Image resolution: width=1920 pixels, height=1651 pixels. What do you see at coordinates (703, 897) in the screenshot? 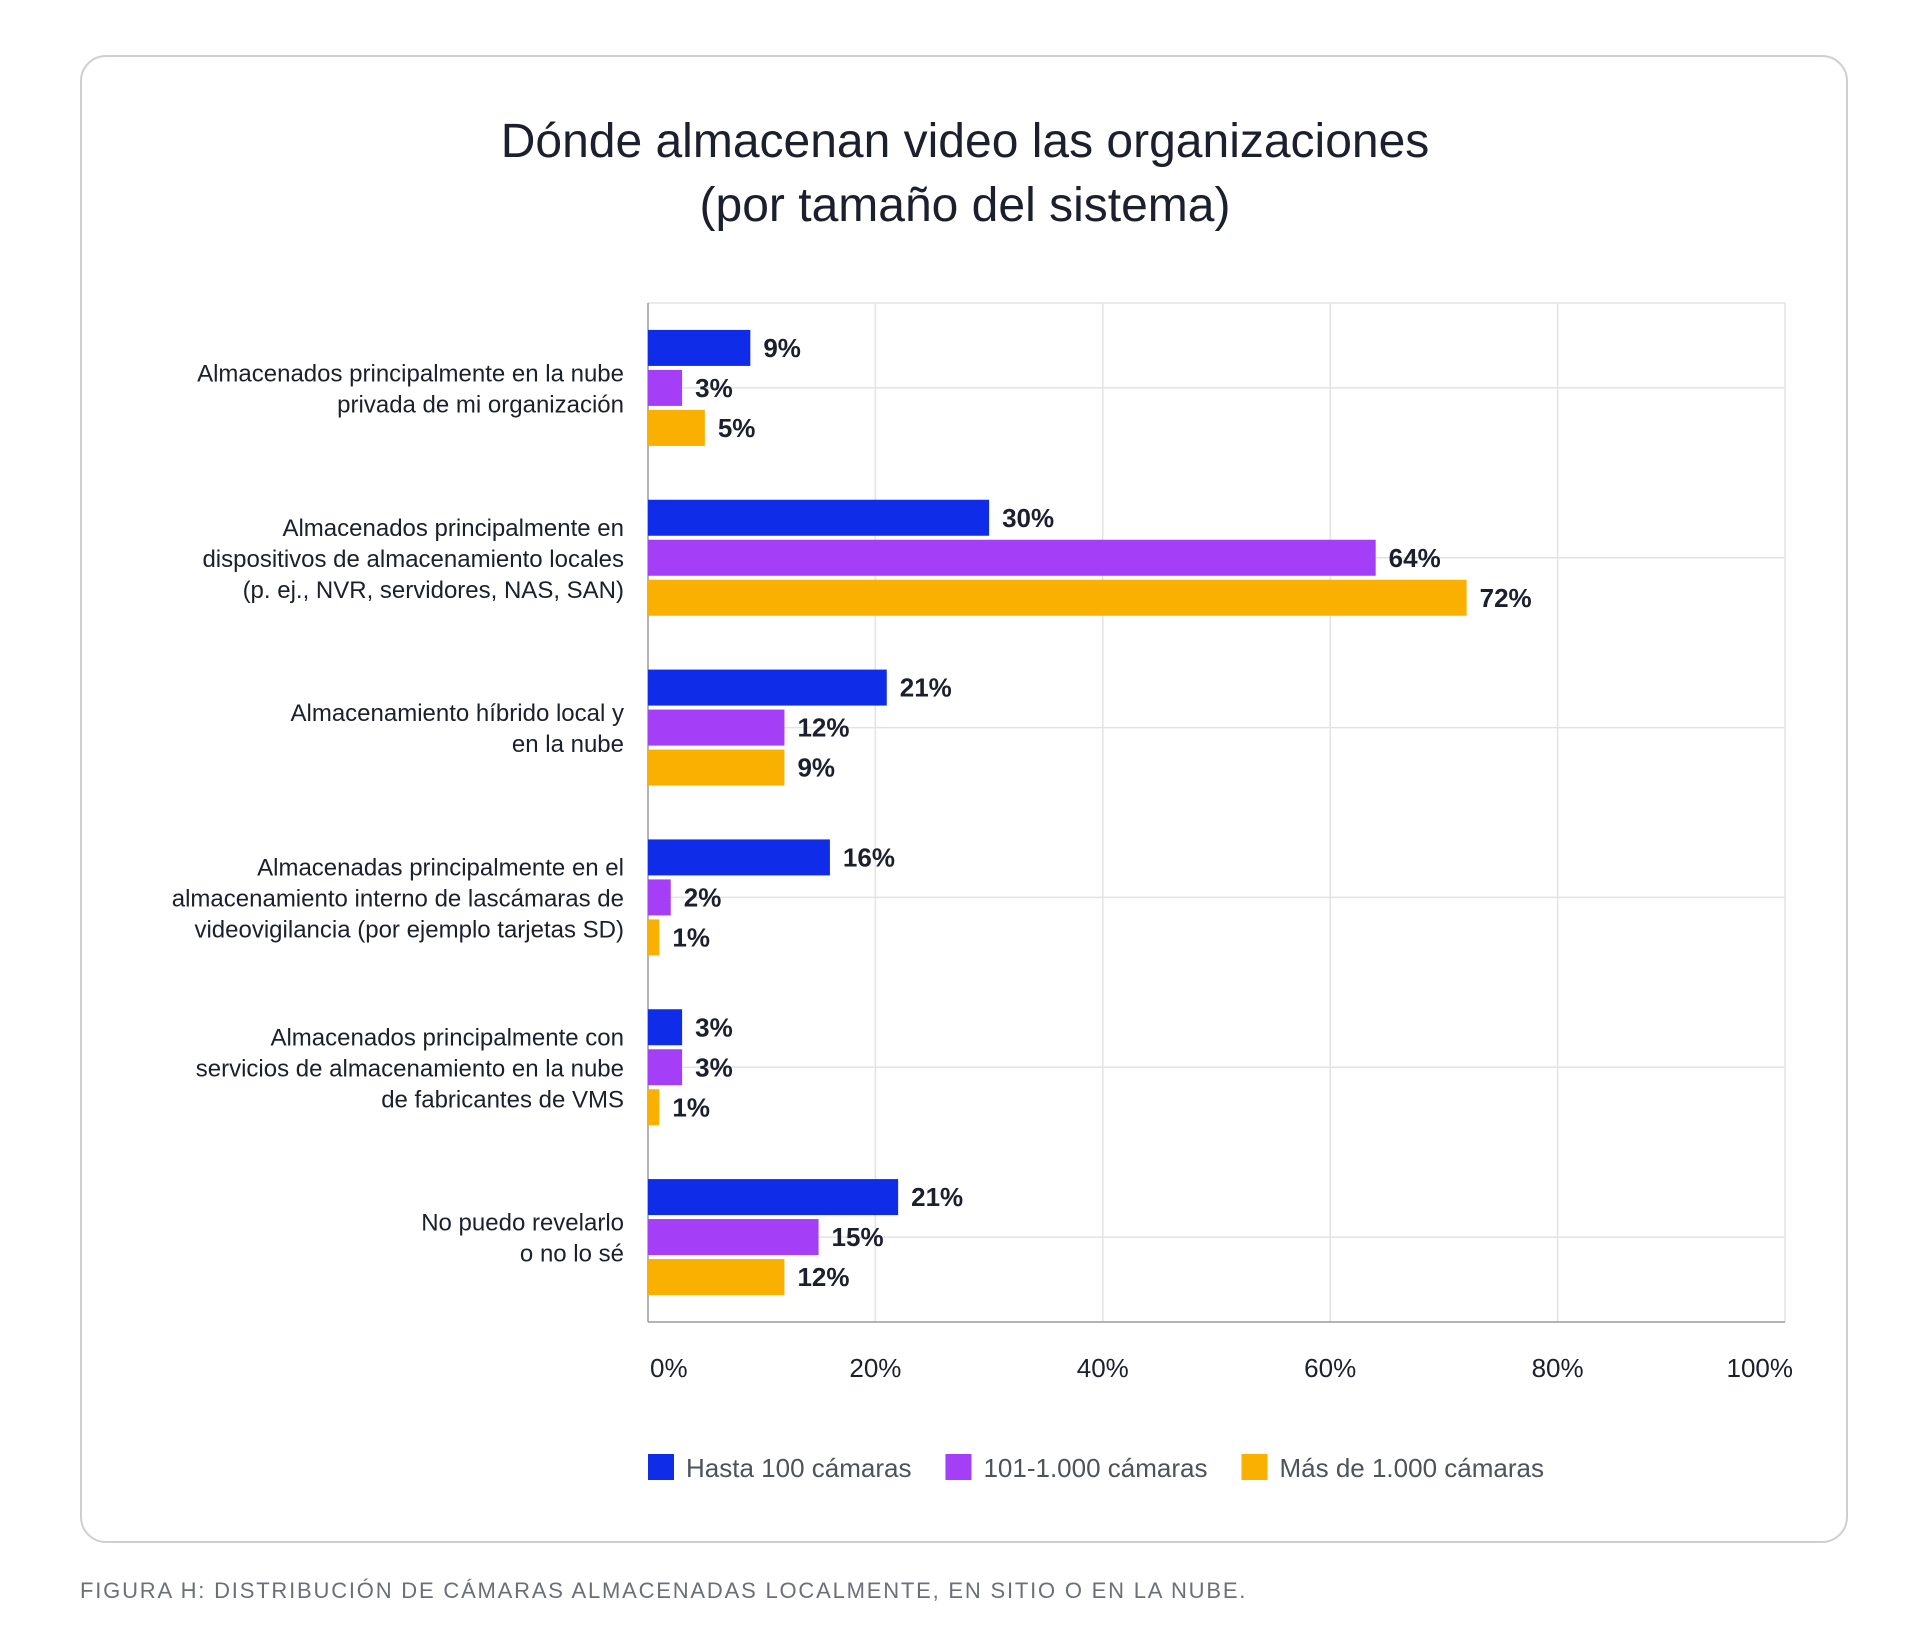
I see `data-label: 2%` at bounding box center [703, 897].